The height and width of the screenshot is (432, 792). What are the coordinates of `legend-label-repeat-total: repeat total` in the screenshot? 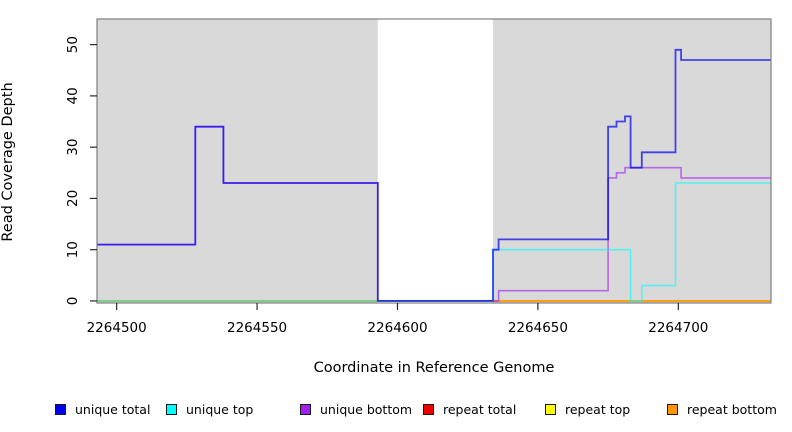 It's located at (480, 409).